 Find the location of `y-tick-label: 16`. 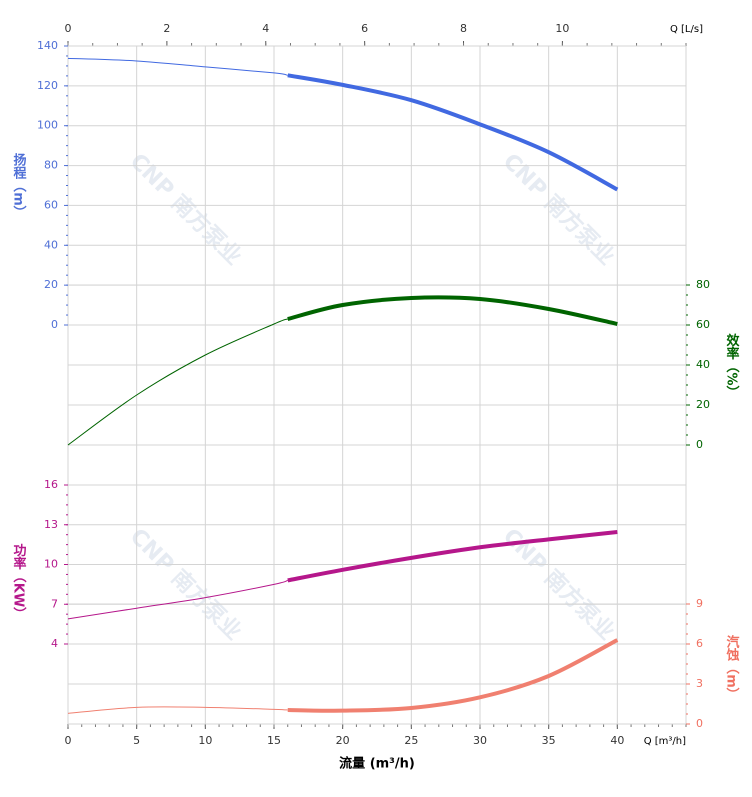

y-tick-label: 16 is located at coordinates (51, 484).